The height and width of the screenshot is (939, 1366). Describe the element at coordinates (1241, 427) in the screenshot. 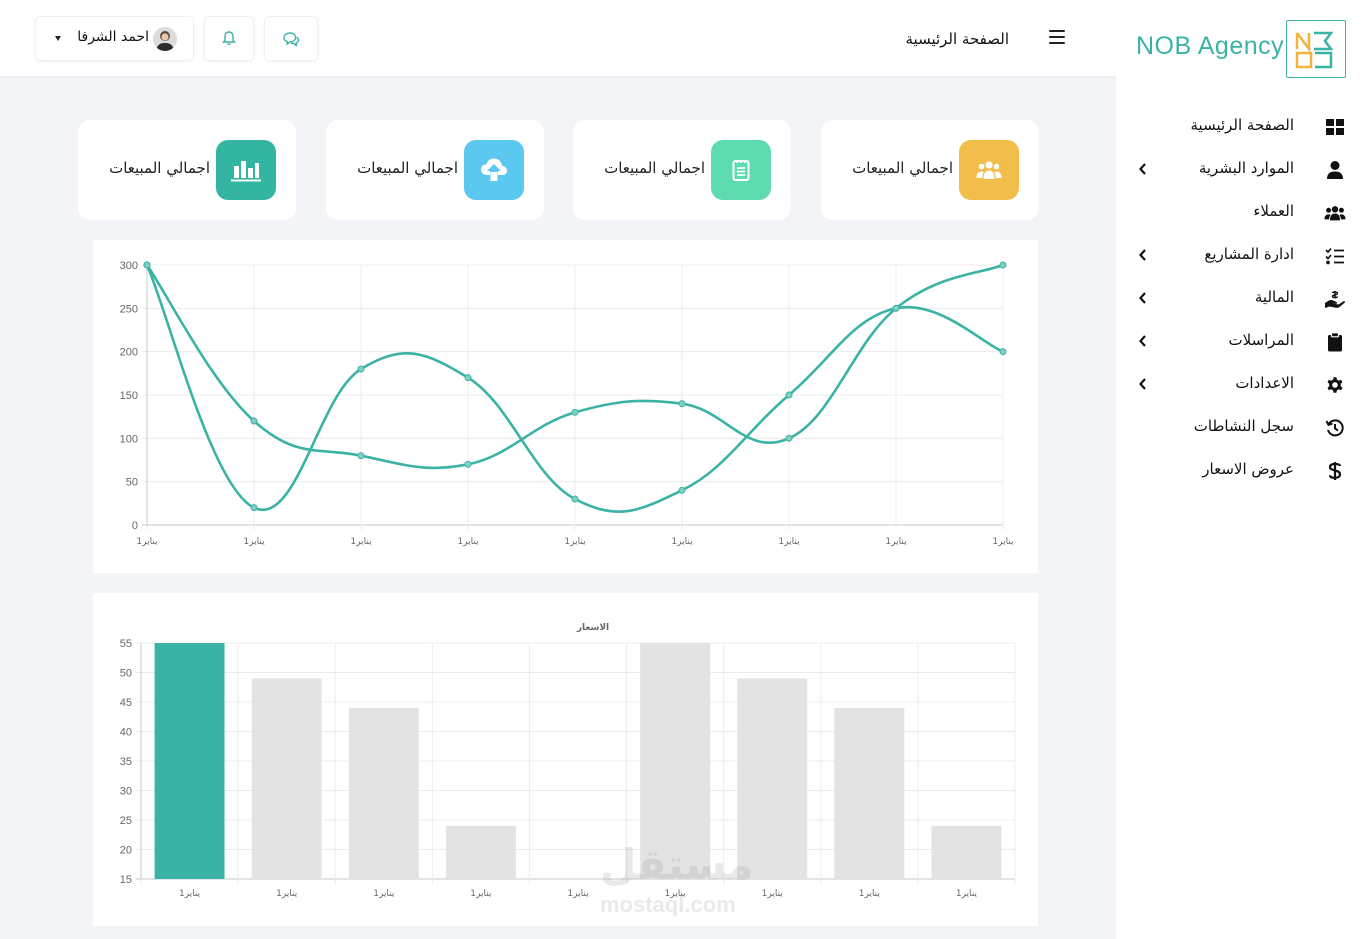

I see `sidebar-item-8: سجل النشاطات` at that location.